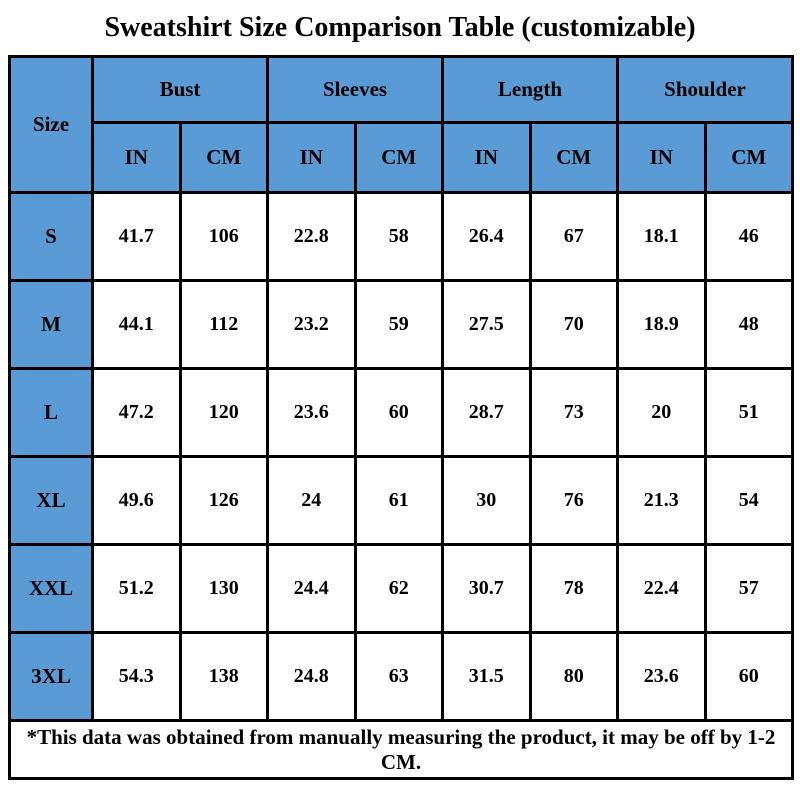 This screenshot has height=800, width=800. What do you see at coordinates (51, 588) in the screenshot?
I see `row-size-label: XXL` at bounding box center [51, 588].